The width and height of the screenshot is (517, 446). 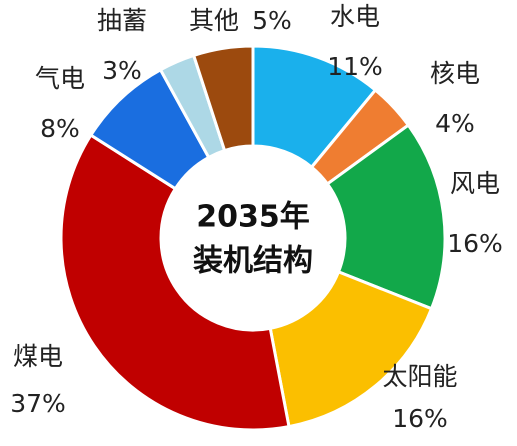 I want to click on category-label: 煤电, so click(x=38, y=356).